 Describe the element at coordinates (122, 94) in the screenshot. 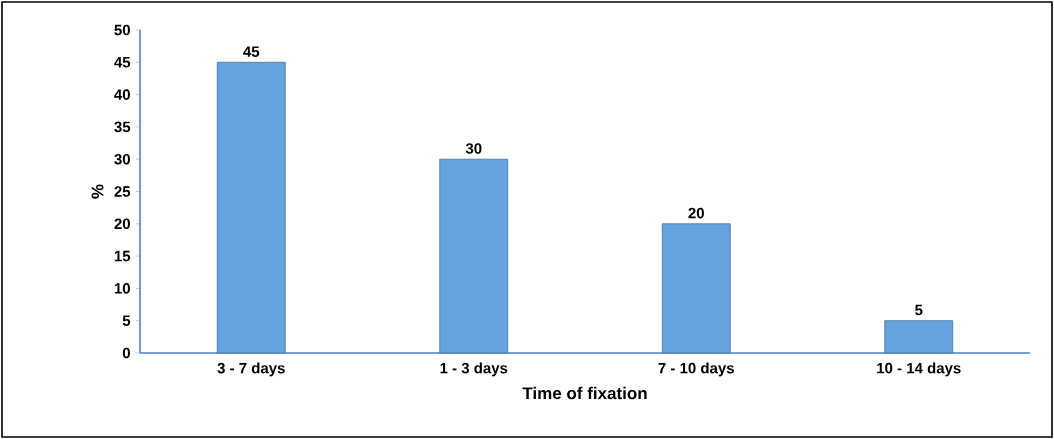

I see `y-tick-label: 40` at that location.